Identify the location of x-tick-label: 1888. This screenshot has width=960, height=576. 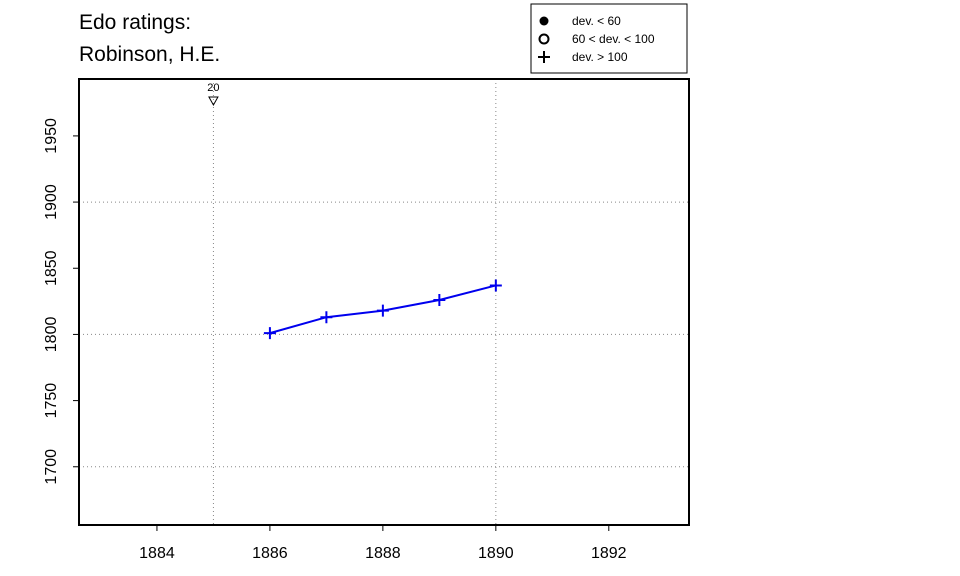
(383, 553).